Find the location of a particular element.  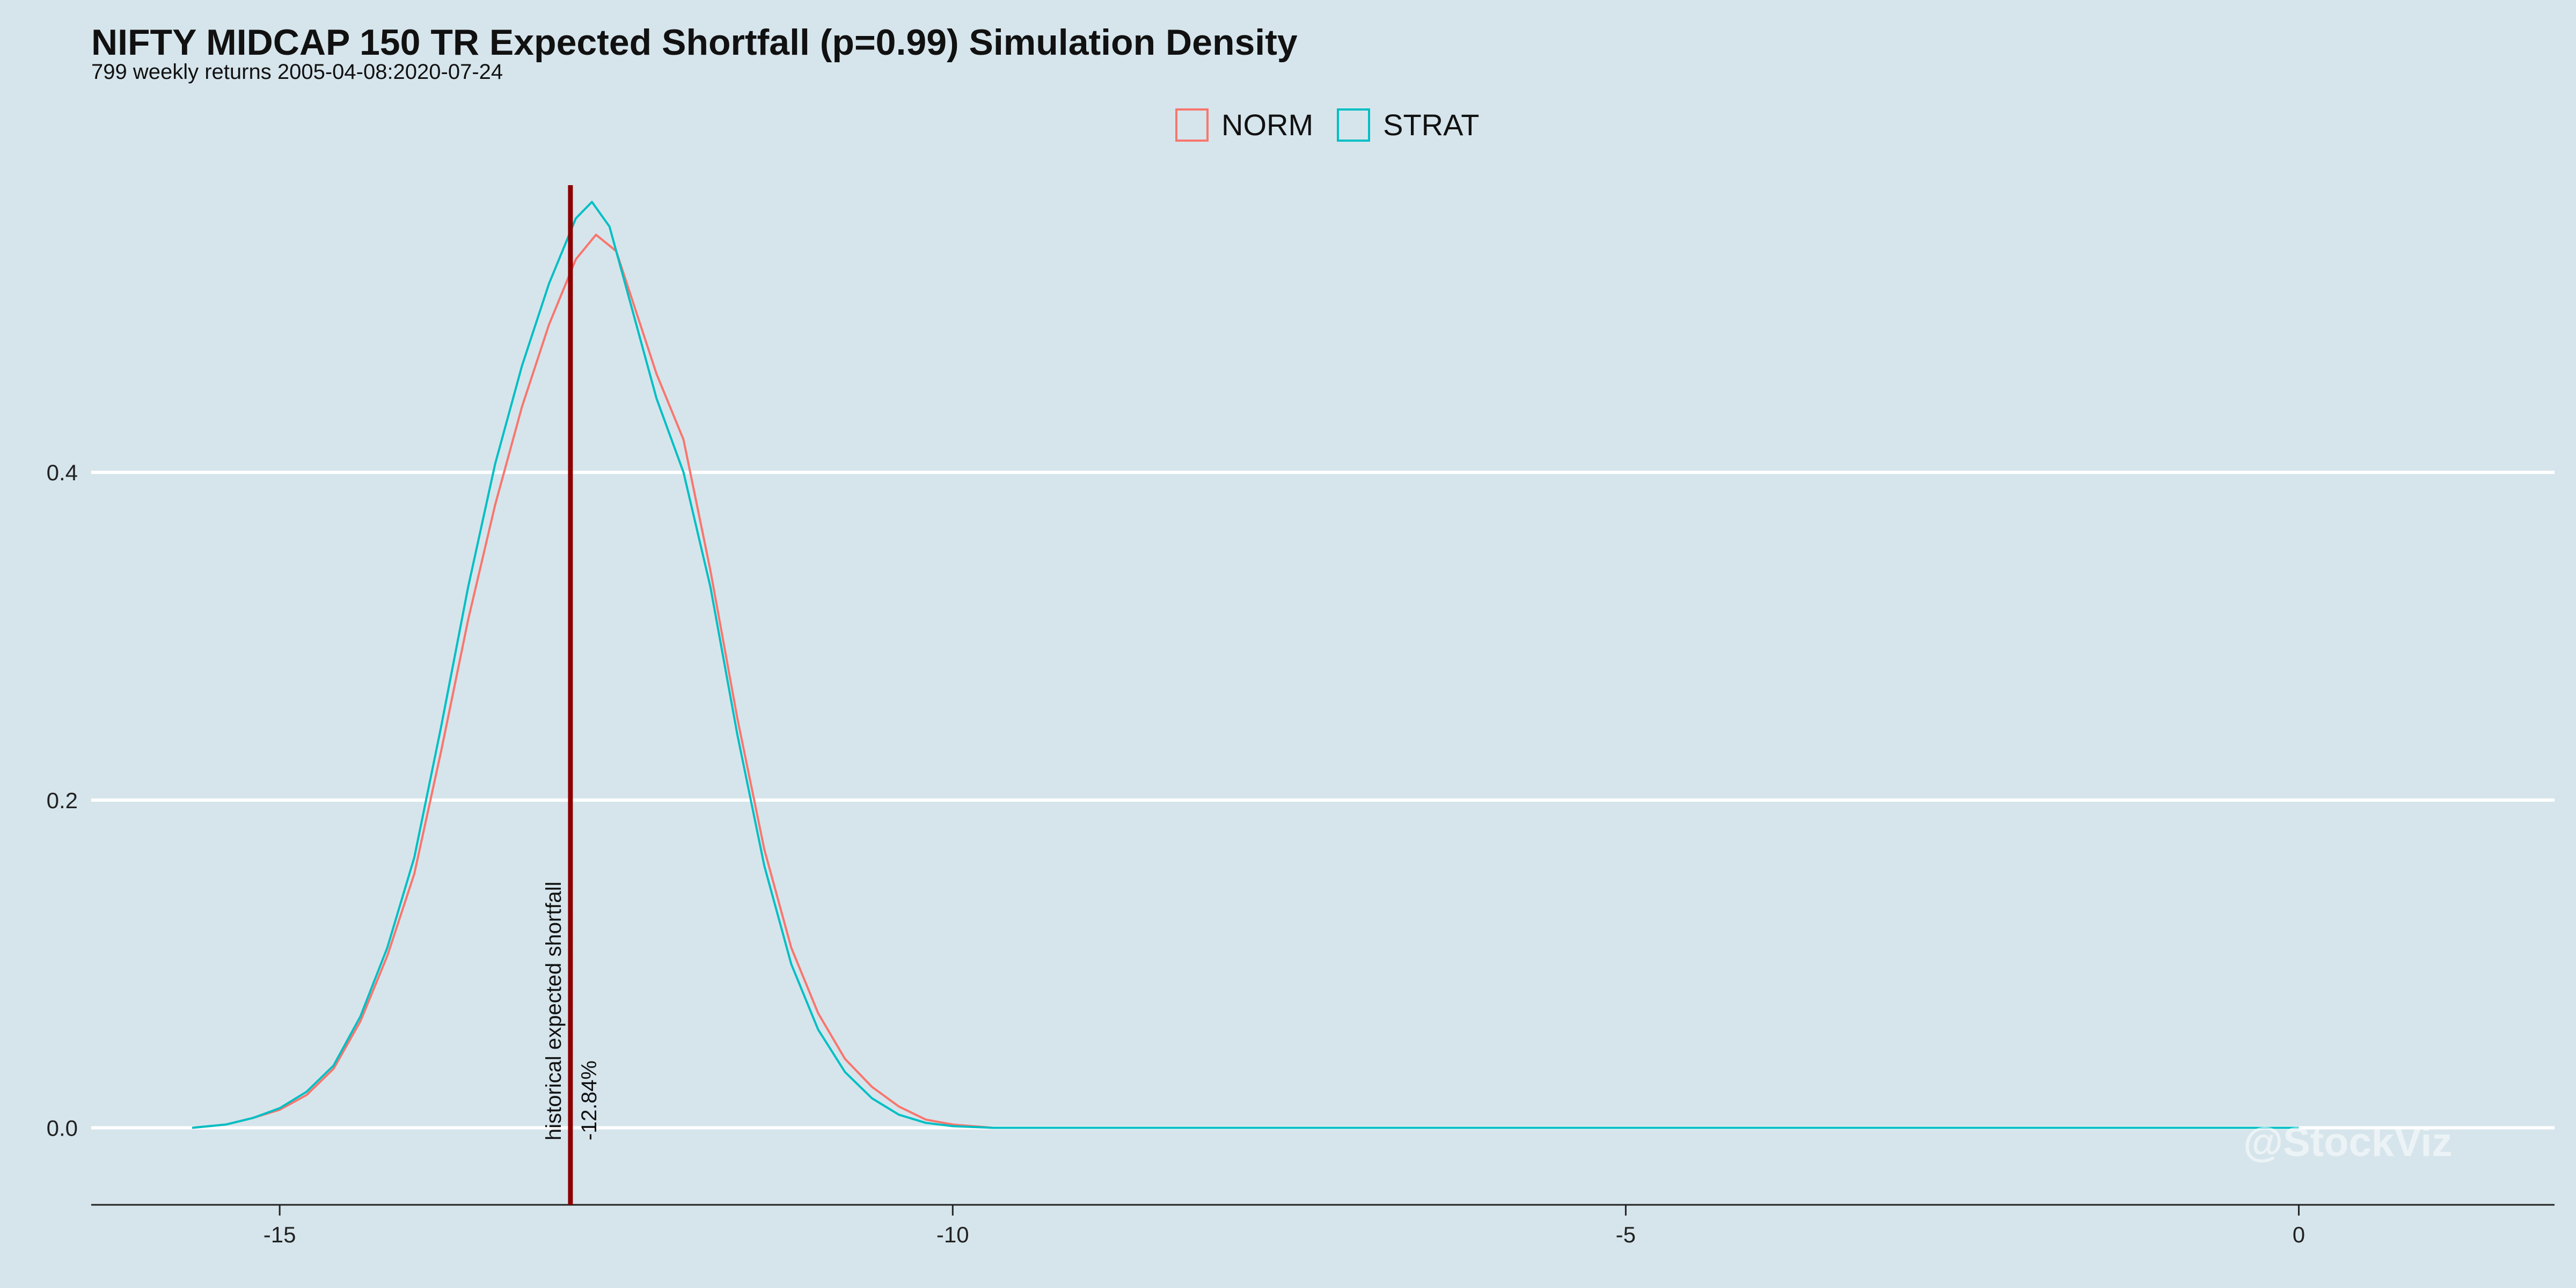

y-tick-label: 0.0 is located at coordinates (62, 1127).